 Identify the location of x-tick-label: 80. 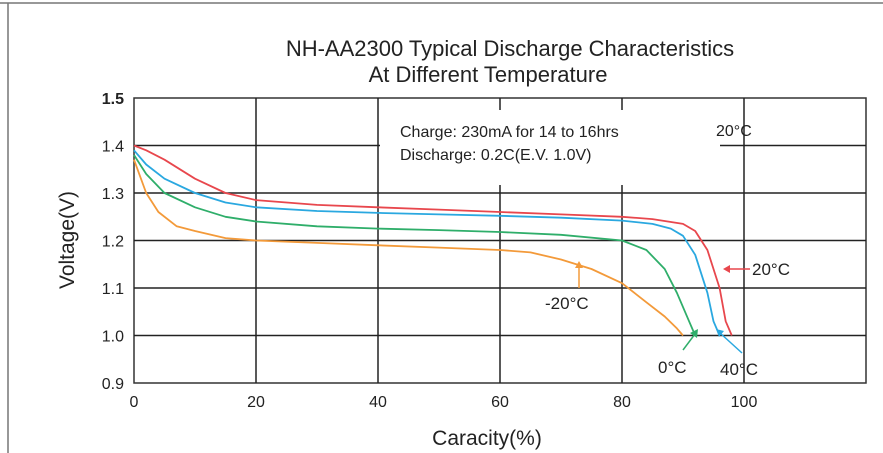
(622, 402).